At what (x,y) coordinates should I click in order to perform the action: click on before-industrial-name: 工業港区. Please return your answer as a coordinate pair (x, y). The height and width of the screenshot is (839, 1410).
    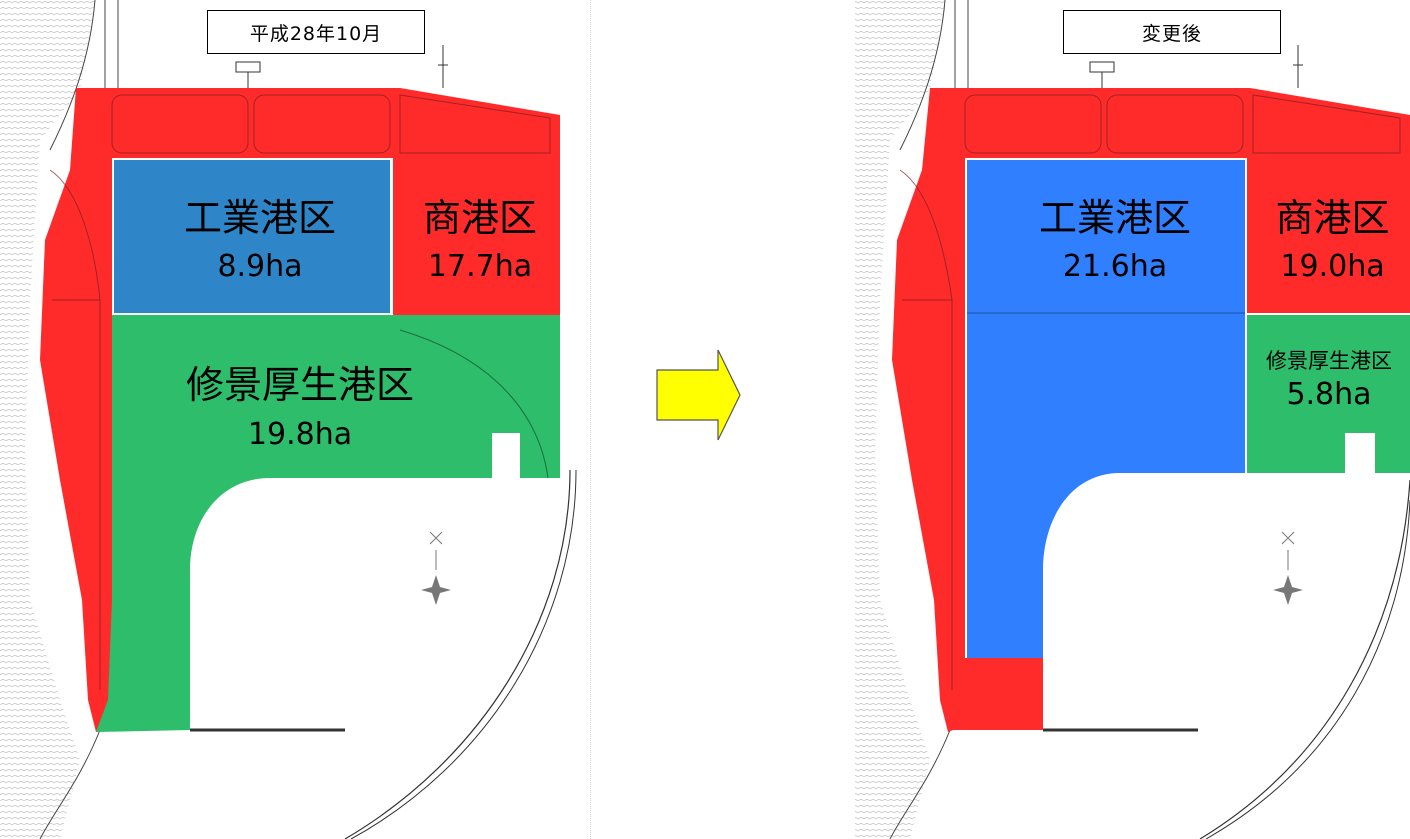
    Looking at the image, I should click on (259, 218).